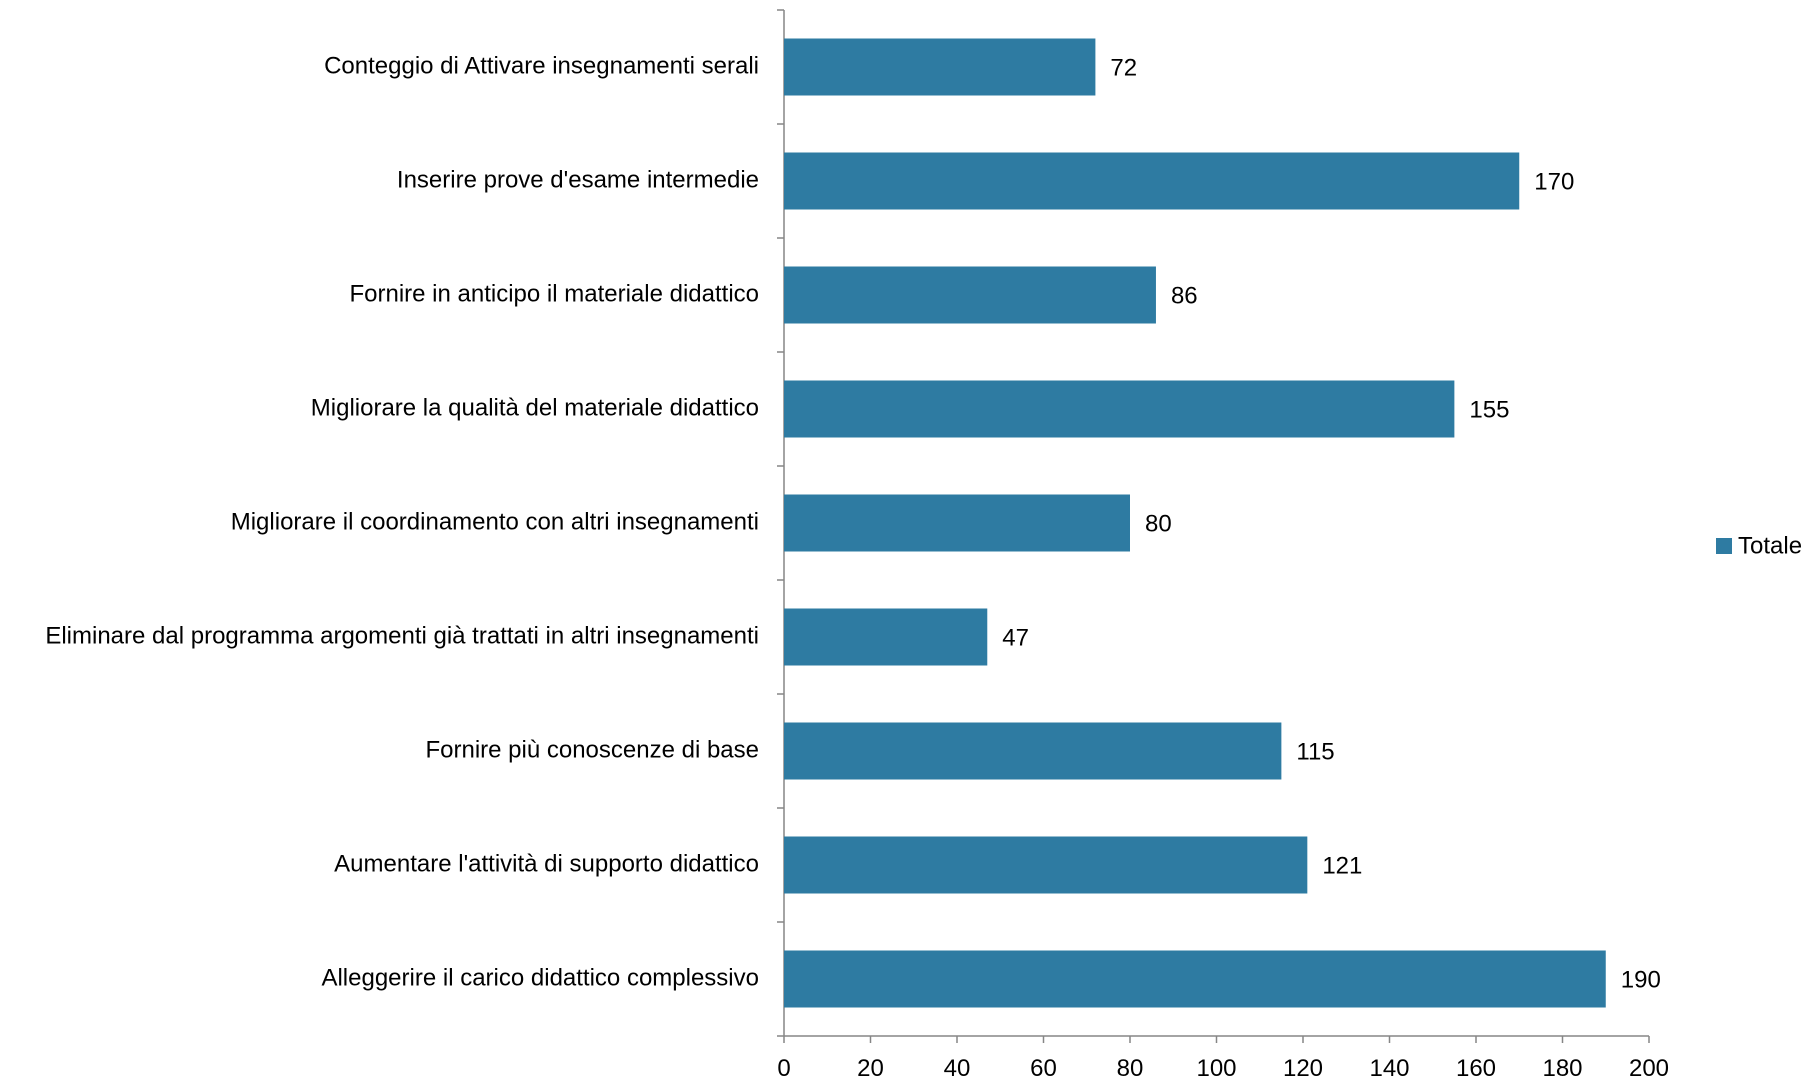 This screenshot has height=1088, width=1809. What do you see at coordinates (1476, 1068) in the screenshot?
I see `x-tick-label: 160` at bounding box center [1476, 1068].